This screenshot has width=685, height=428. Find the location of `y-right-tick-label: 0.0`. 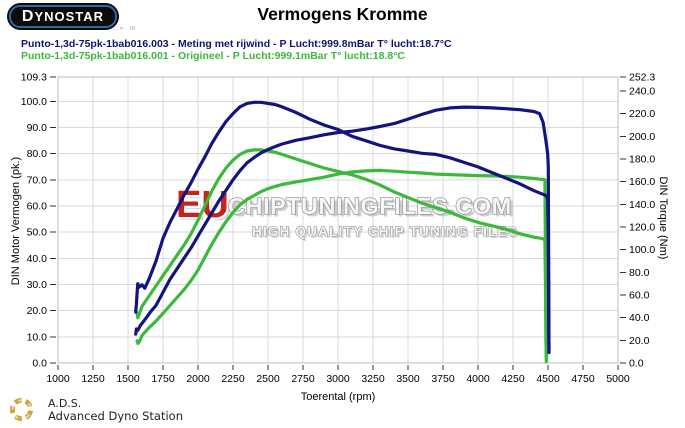

y-right-tick-label: 0.0 is located at coordinates (636, 364).